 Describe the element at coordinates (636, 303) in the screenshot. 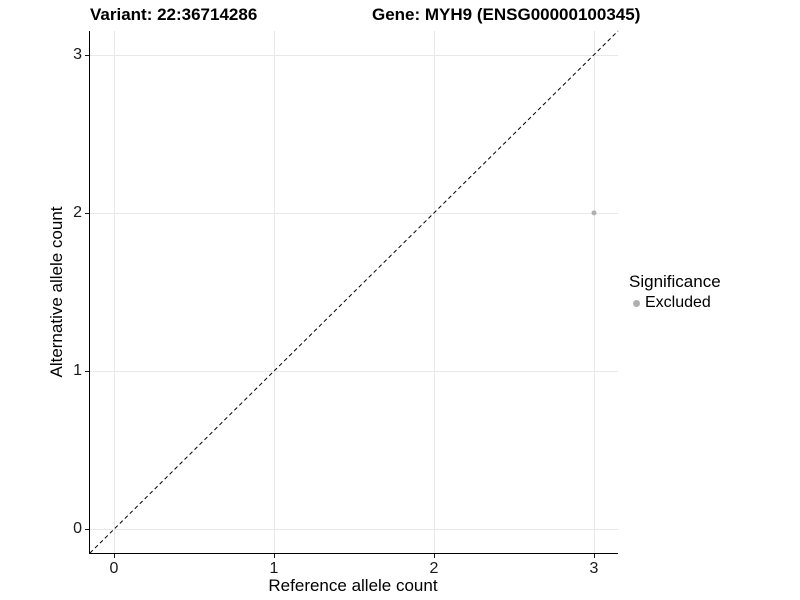

I see `legend-swatch` at that location.